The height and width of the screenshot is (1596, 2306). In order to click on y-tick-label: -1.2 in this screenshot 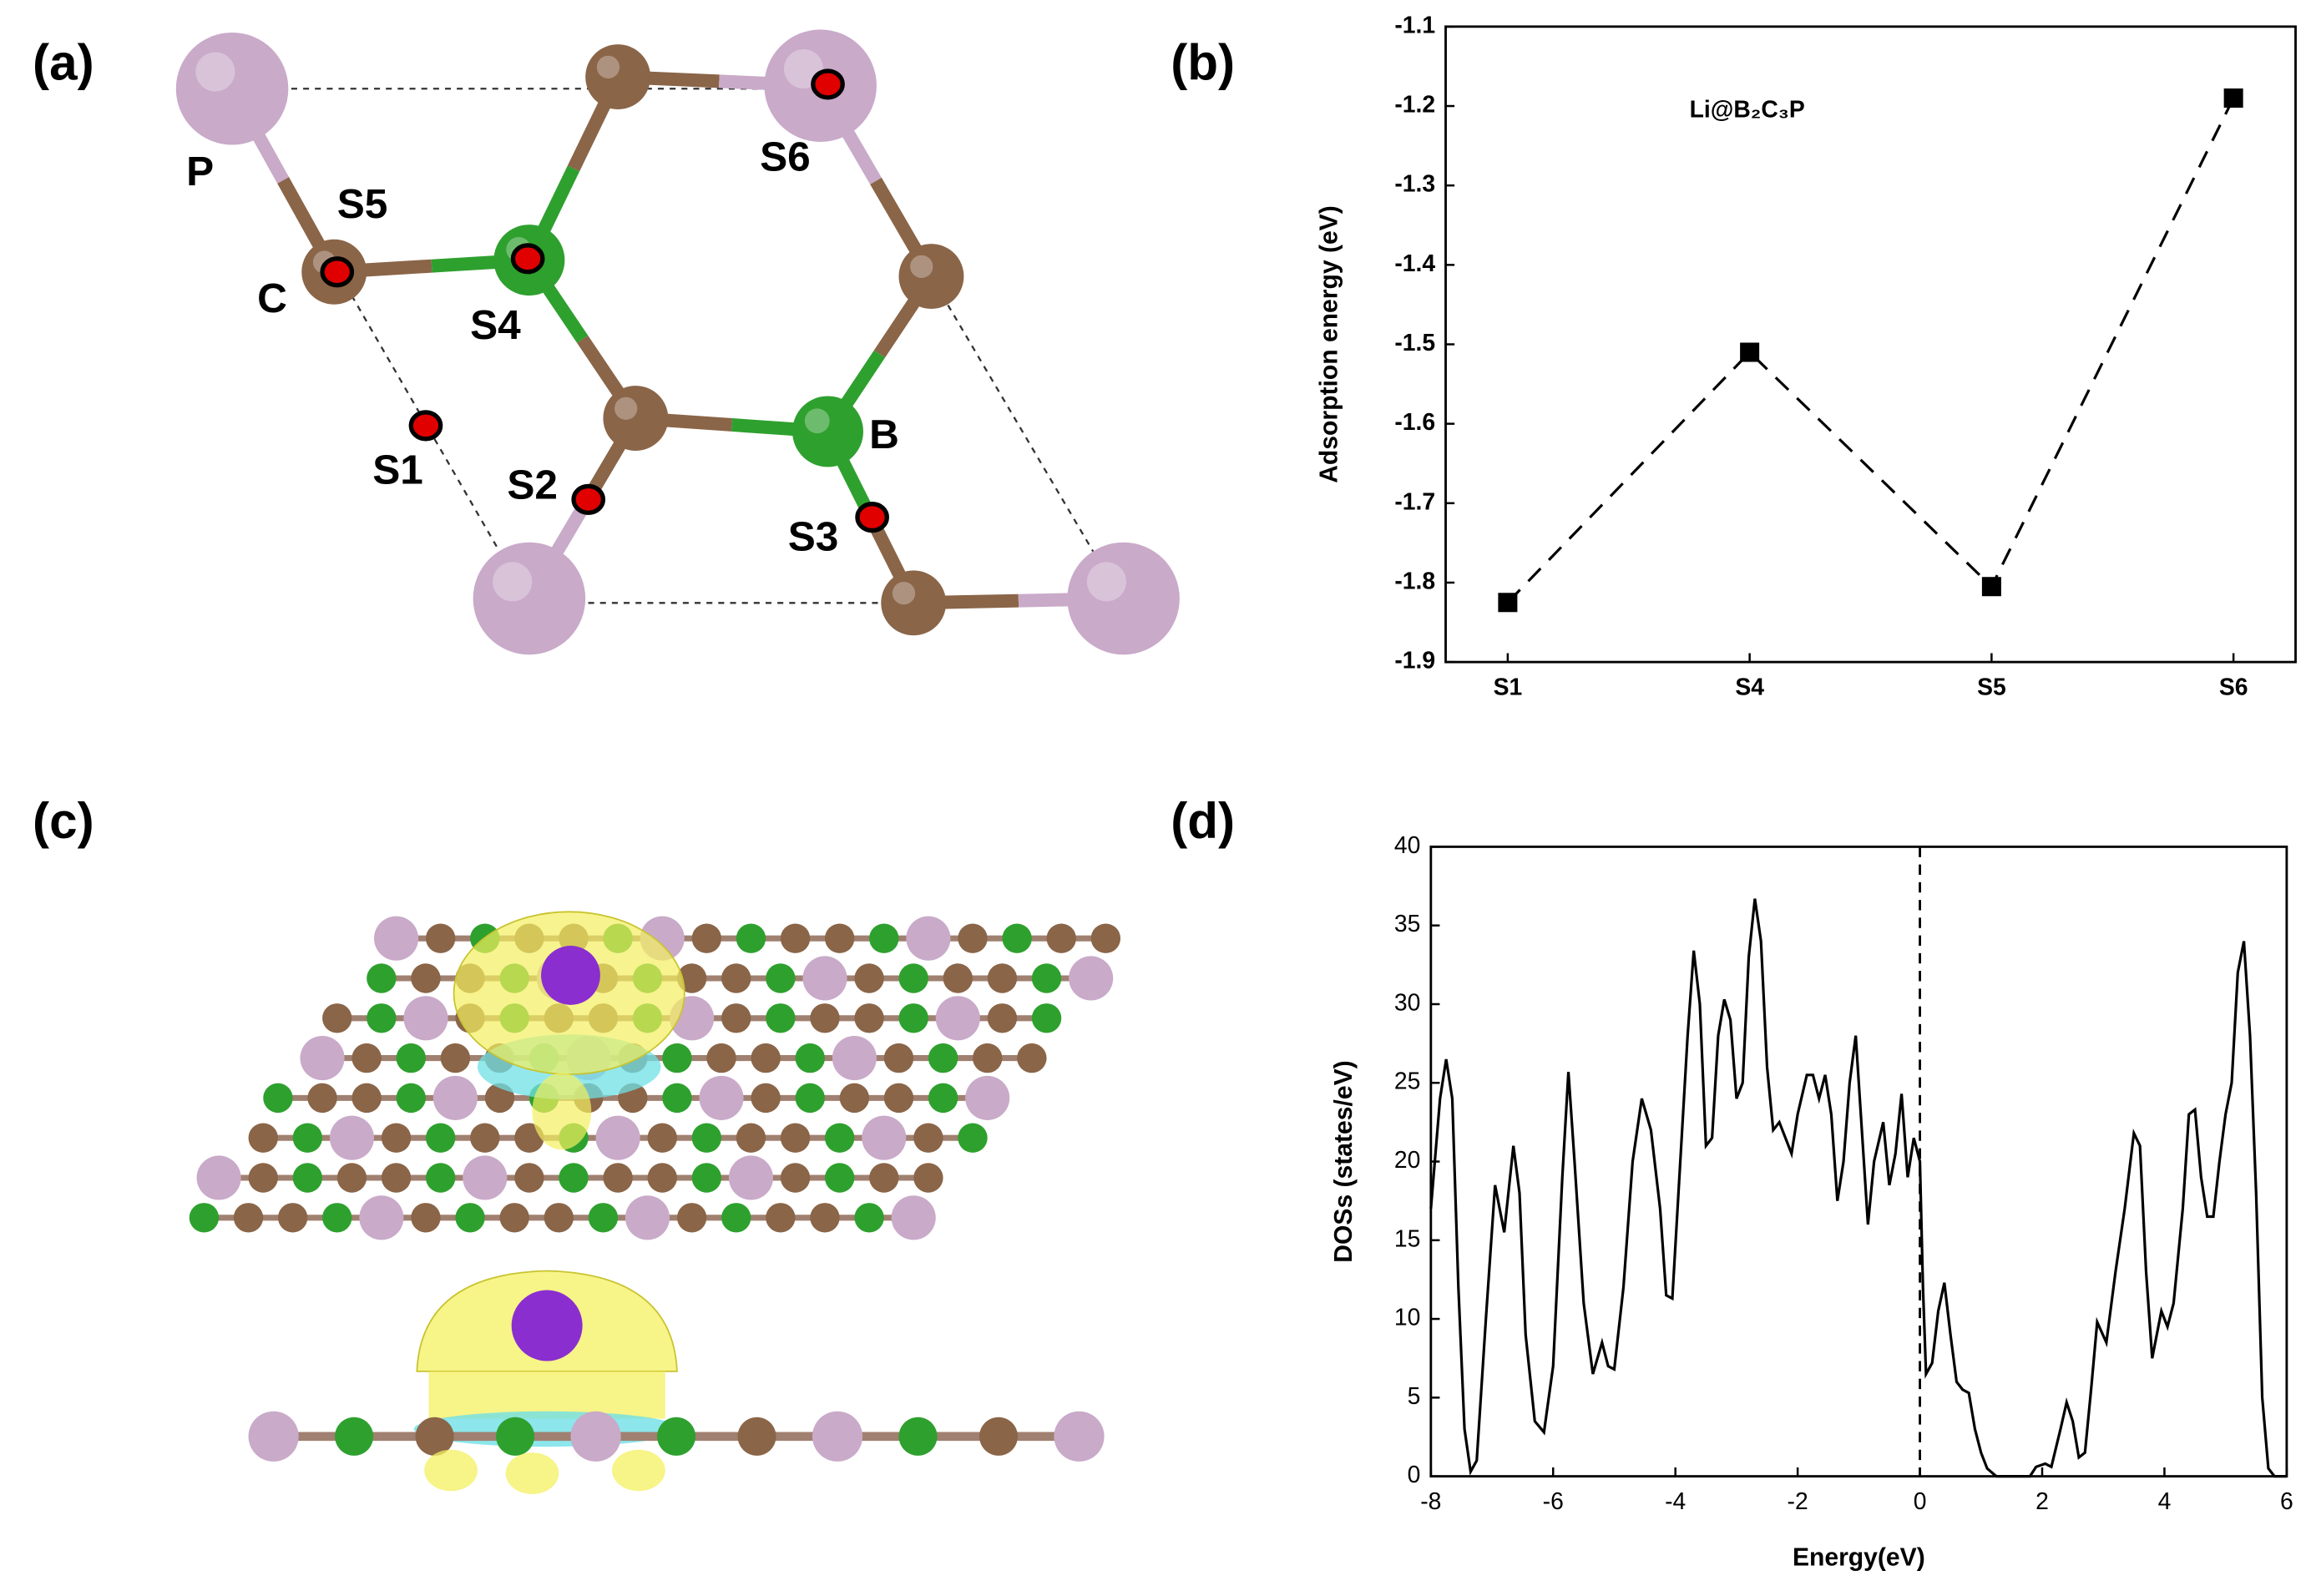, I will do `click(1415, 105)`.